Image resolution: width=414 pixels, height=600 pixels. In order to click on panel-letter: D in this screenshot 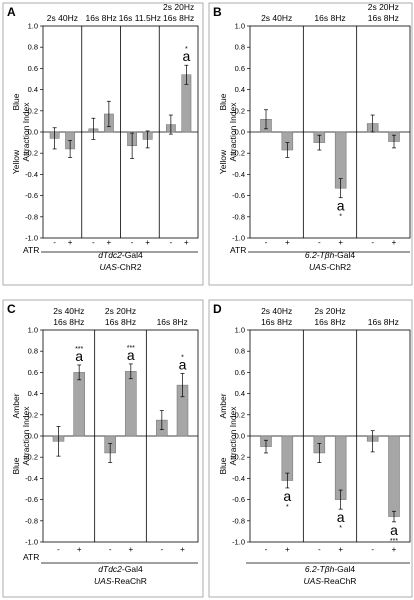, I will do `click(217, 309)`.